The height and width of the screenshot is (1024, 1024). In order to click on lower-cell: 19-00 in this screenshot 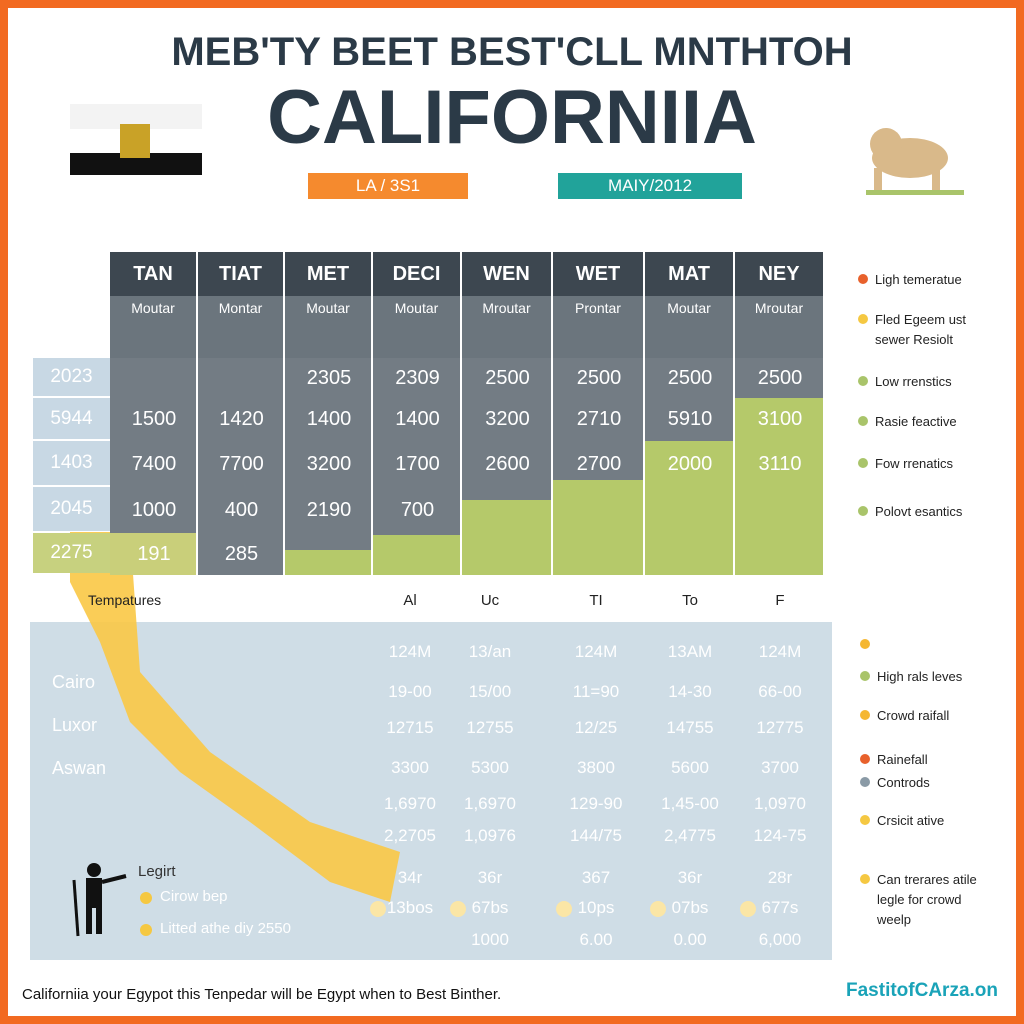, I will do `click(410, 691)`.